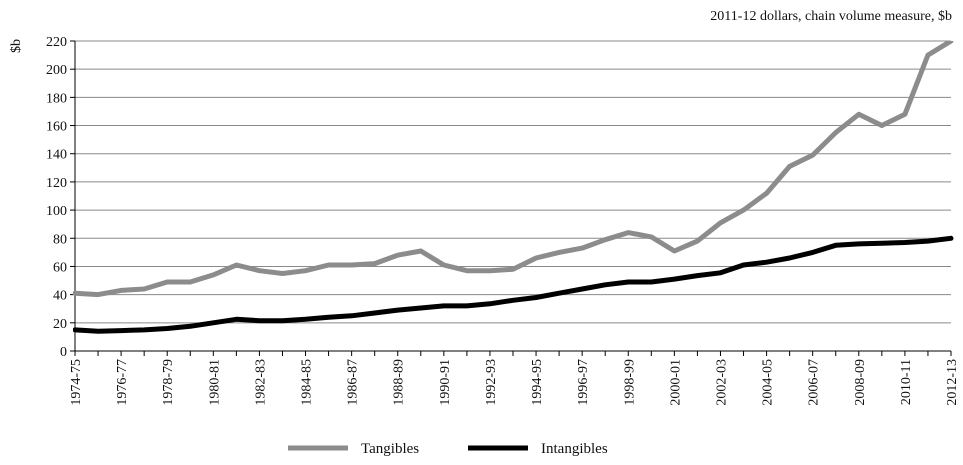 Image resolution: width=963 pixels, height=465 pixels. Describe the element at coordinates (63, 352) in the screenshot. I see `y-tick-label: 0` at that location.